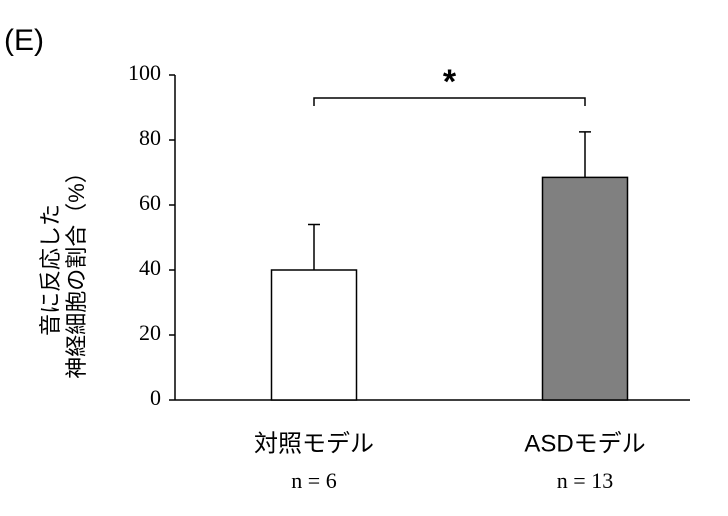 The image size is (728, 516). I want to click on panel-label: (E), so click(24, 40).